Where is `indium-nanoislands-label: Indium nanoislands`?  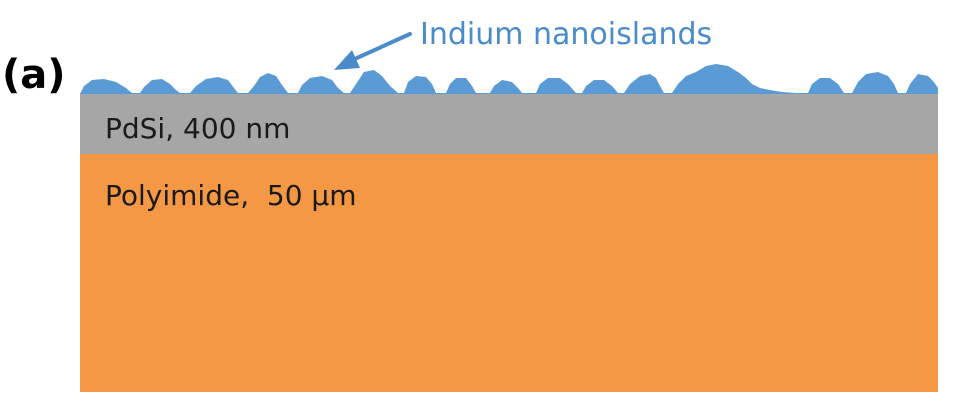 indium-nanoislands-label: Indium nanoislands is located at coordinates (566, 34).